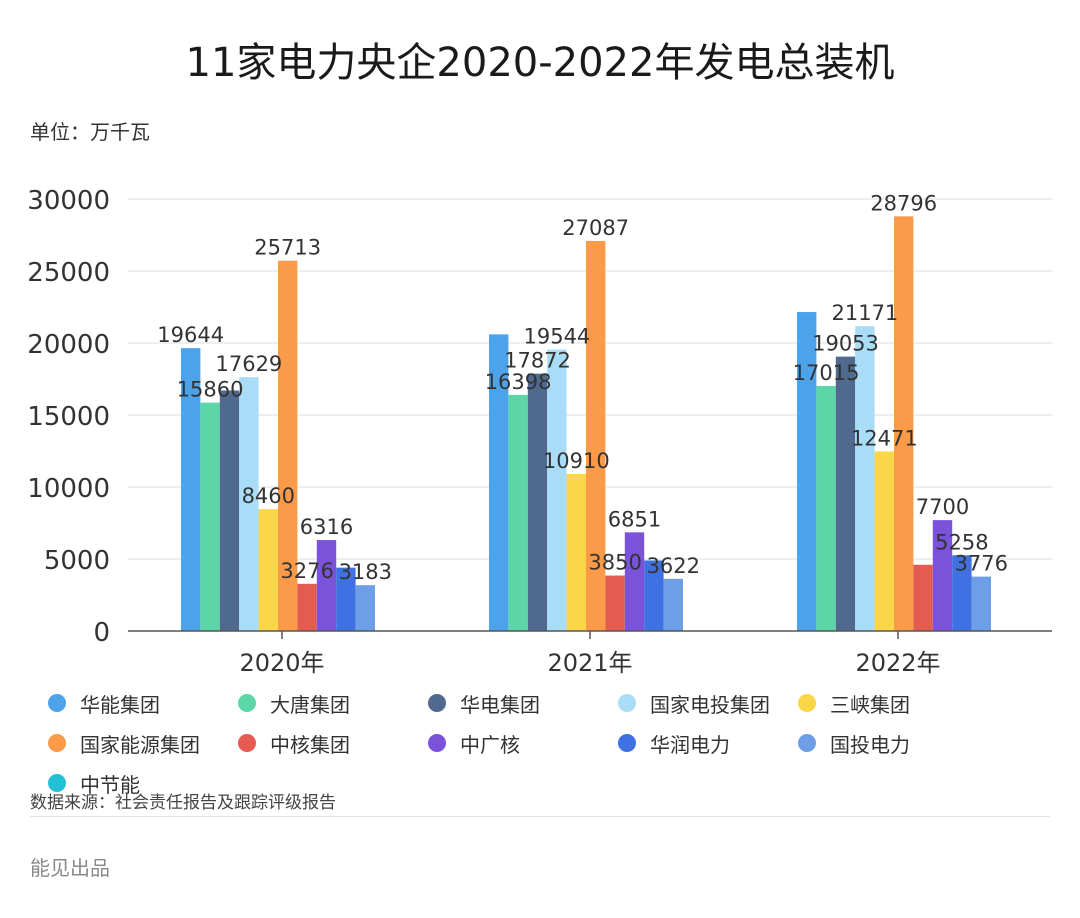  What do you see at coordinates (68, 201) in the screenshot?
I see `y-tick-label: 30000` at bounding box center [68, 201].